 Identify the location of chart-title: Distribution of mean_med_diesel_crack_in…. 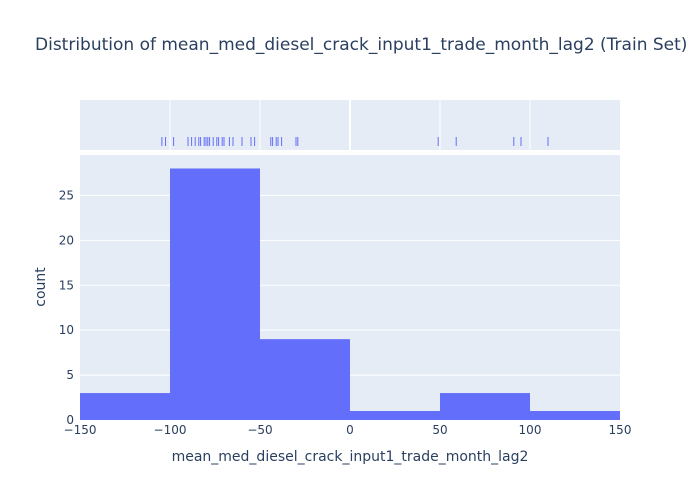
(361, 45).